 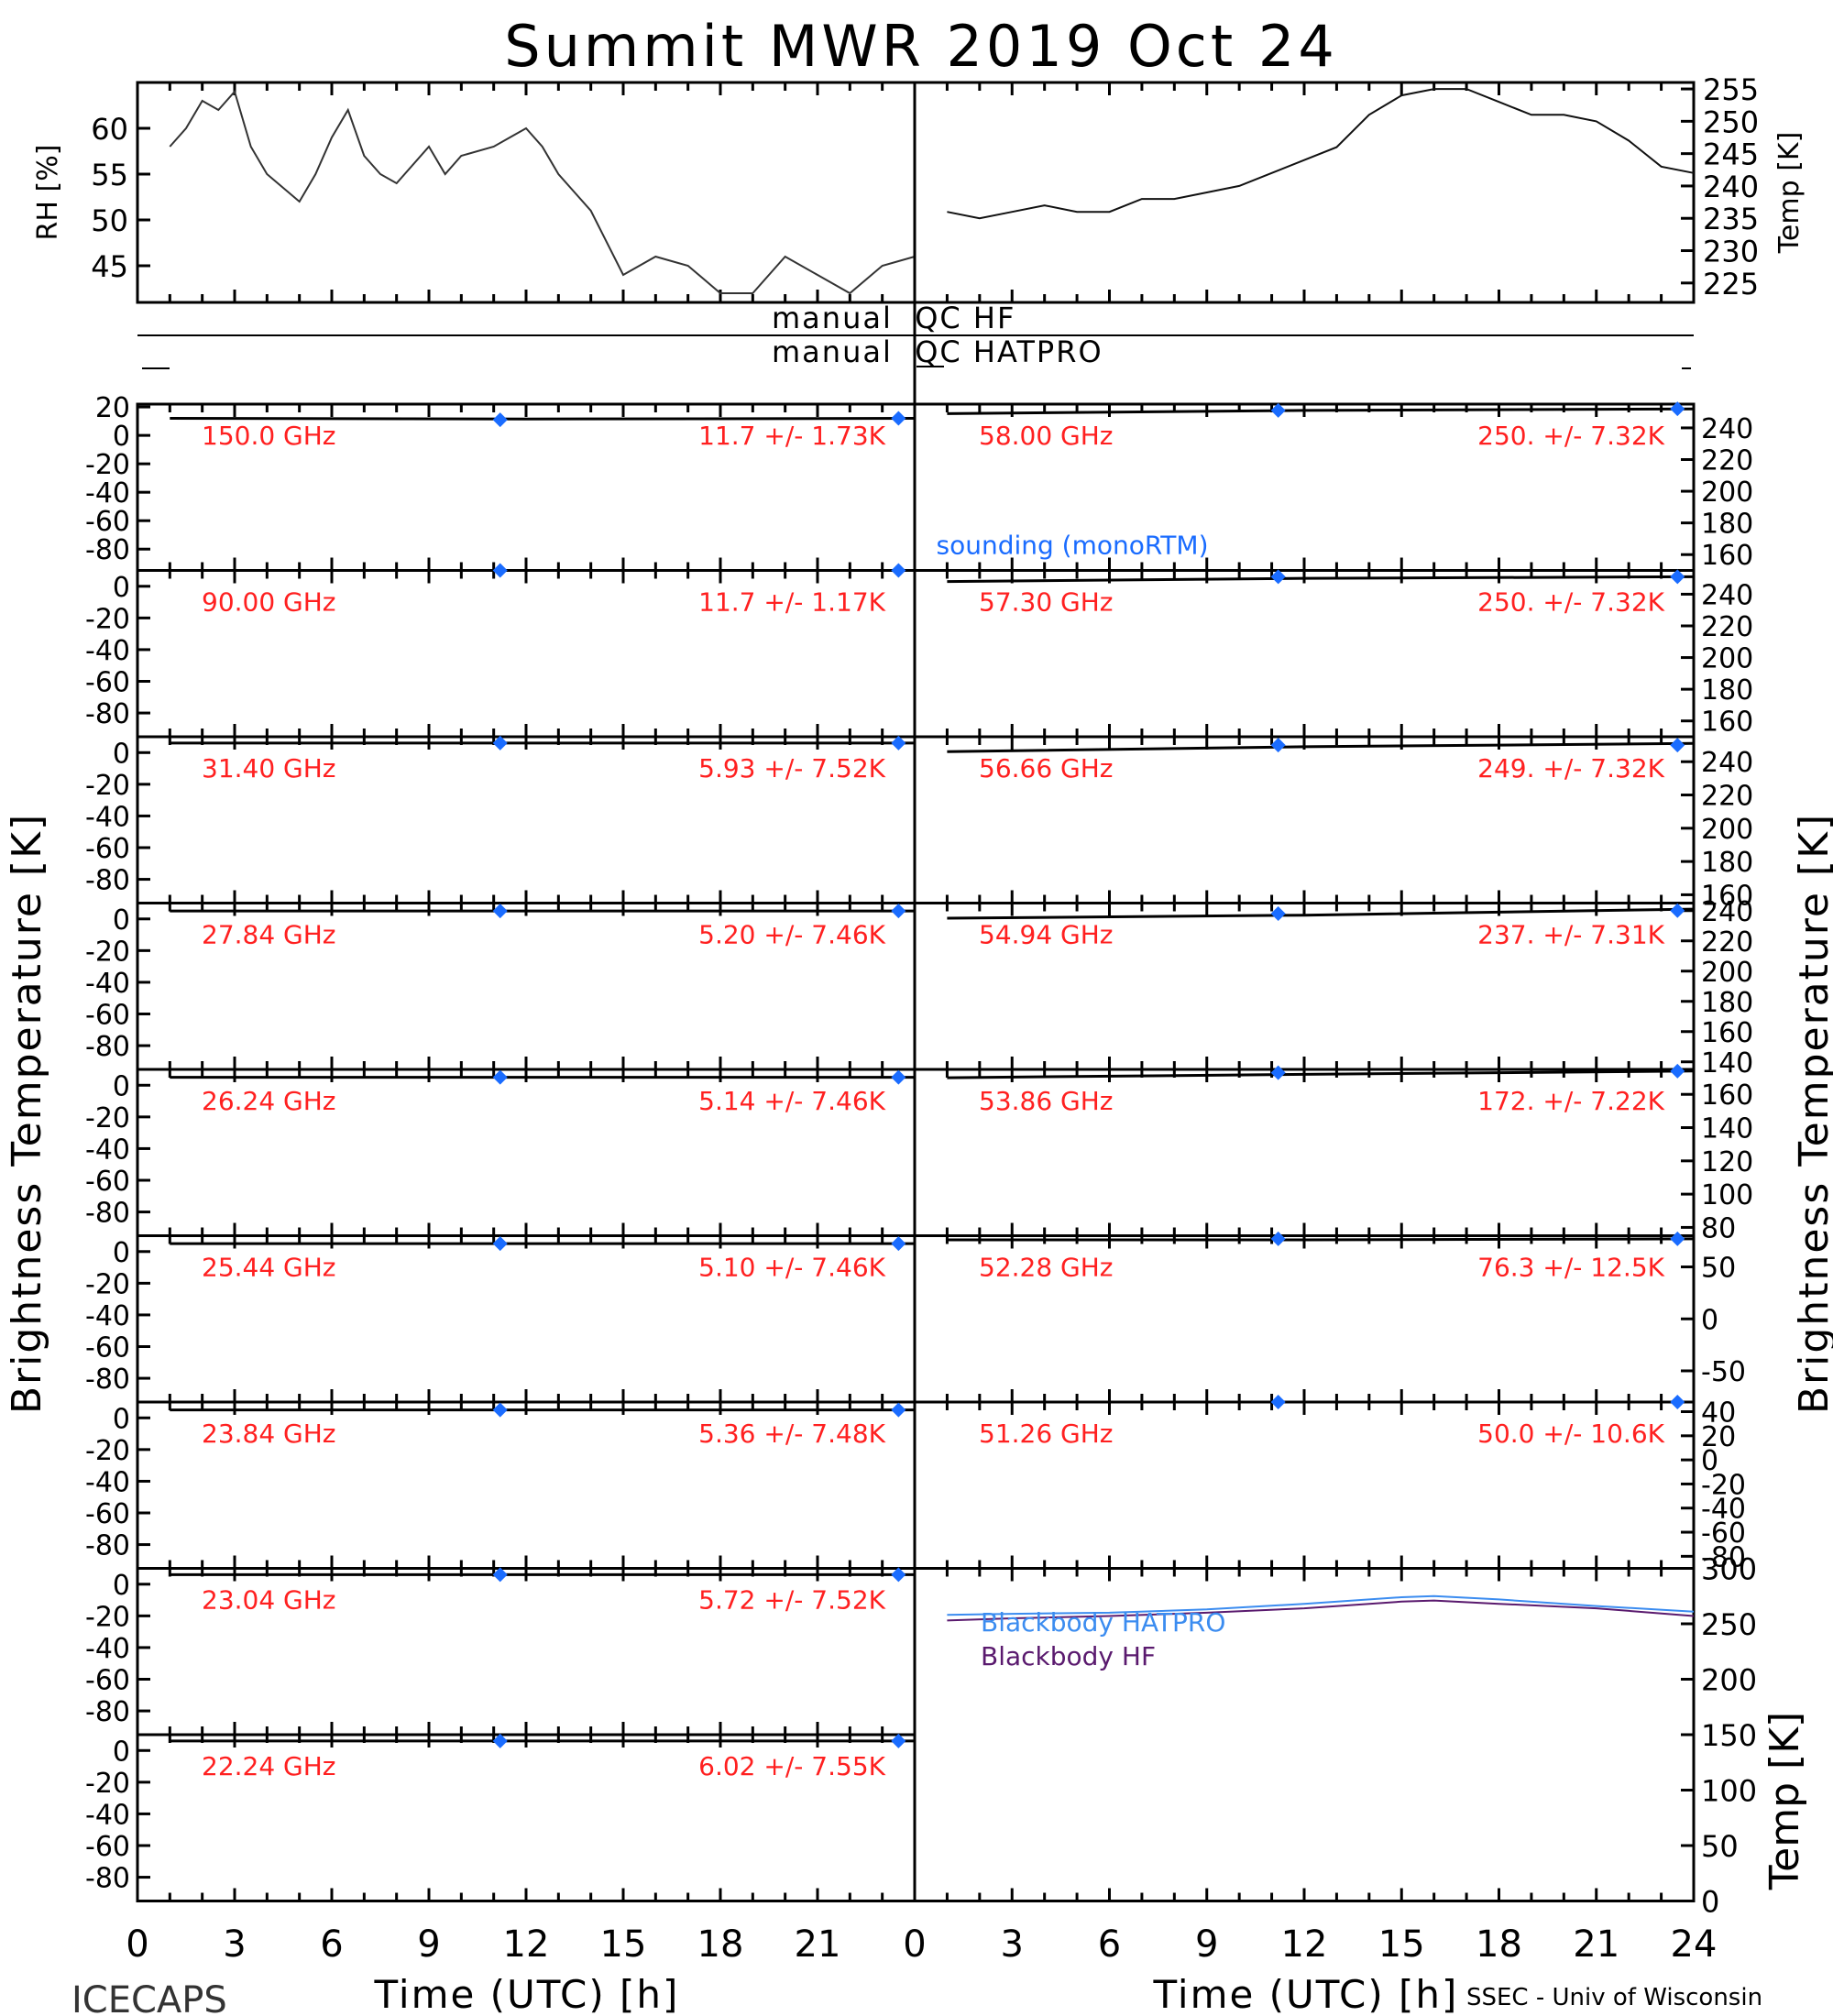 I want to click on channel-frequency-label: 58.00 GHz, so click(x=1046, y=436).